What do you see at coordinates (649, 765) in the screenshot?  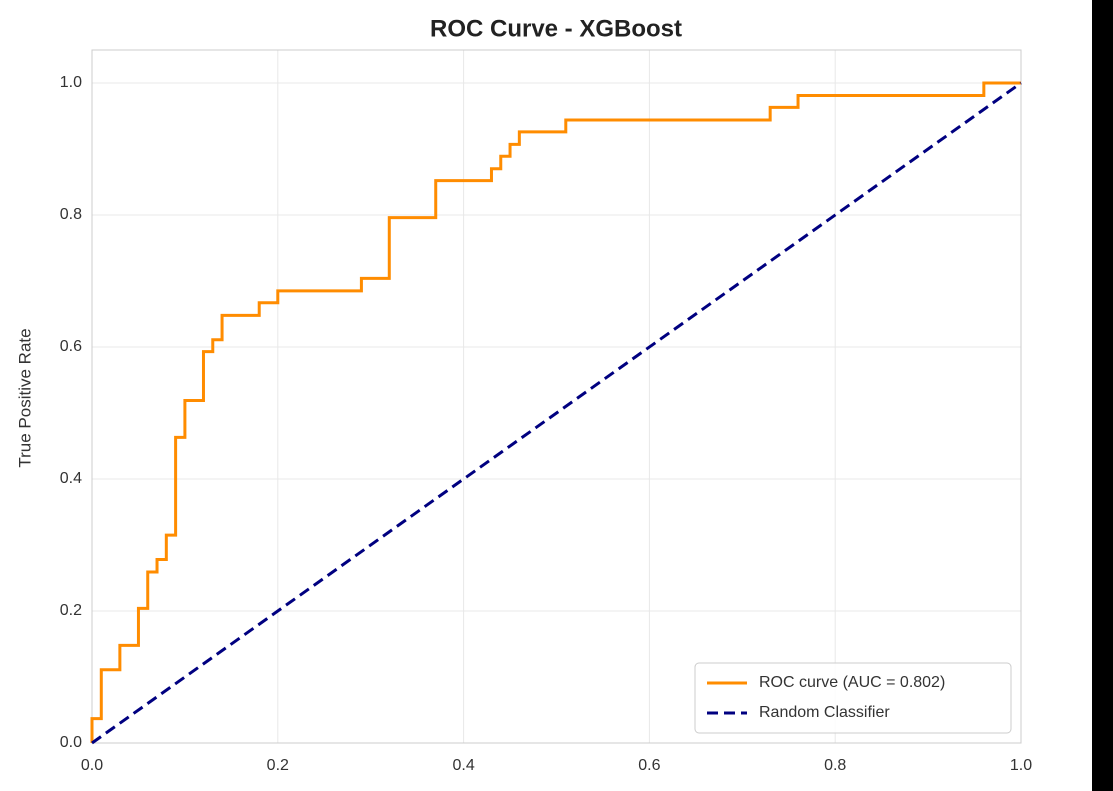 I see `x-tick-label: 0.6` at bounding box center [649, 765].